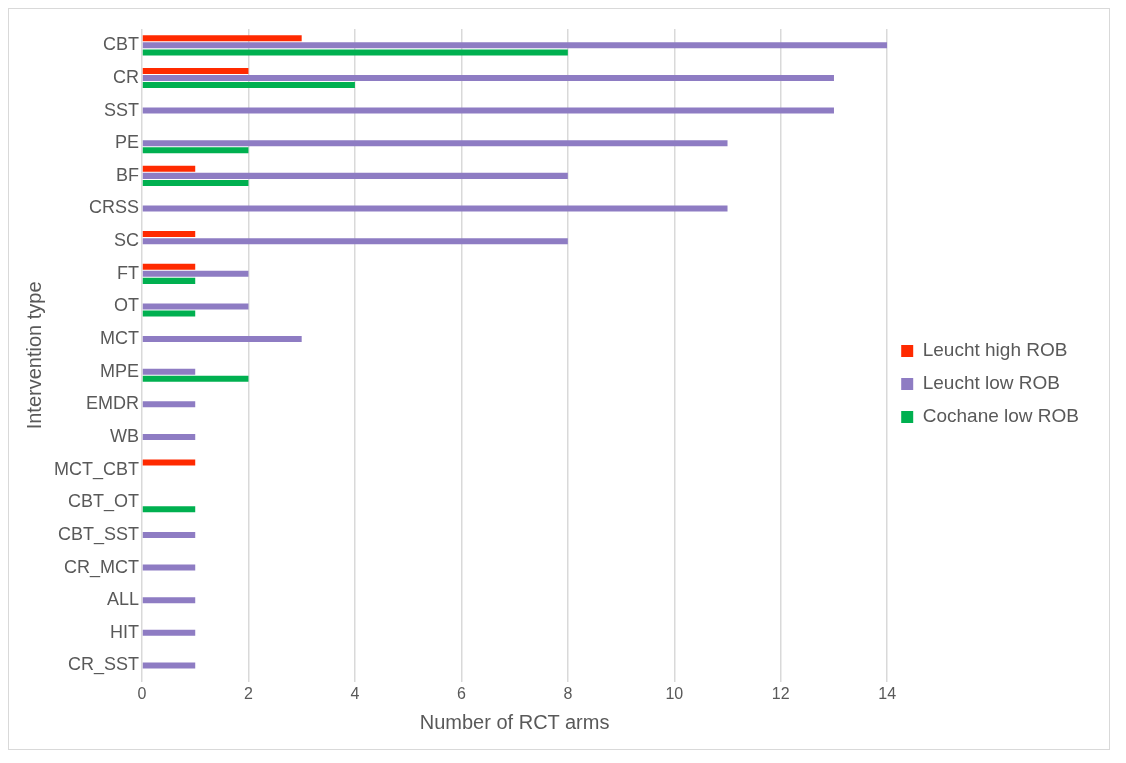  I want to click on y-tick-label: MPE, so click(119, 370).